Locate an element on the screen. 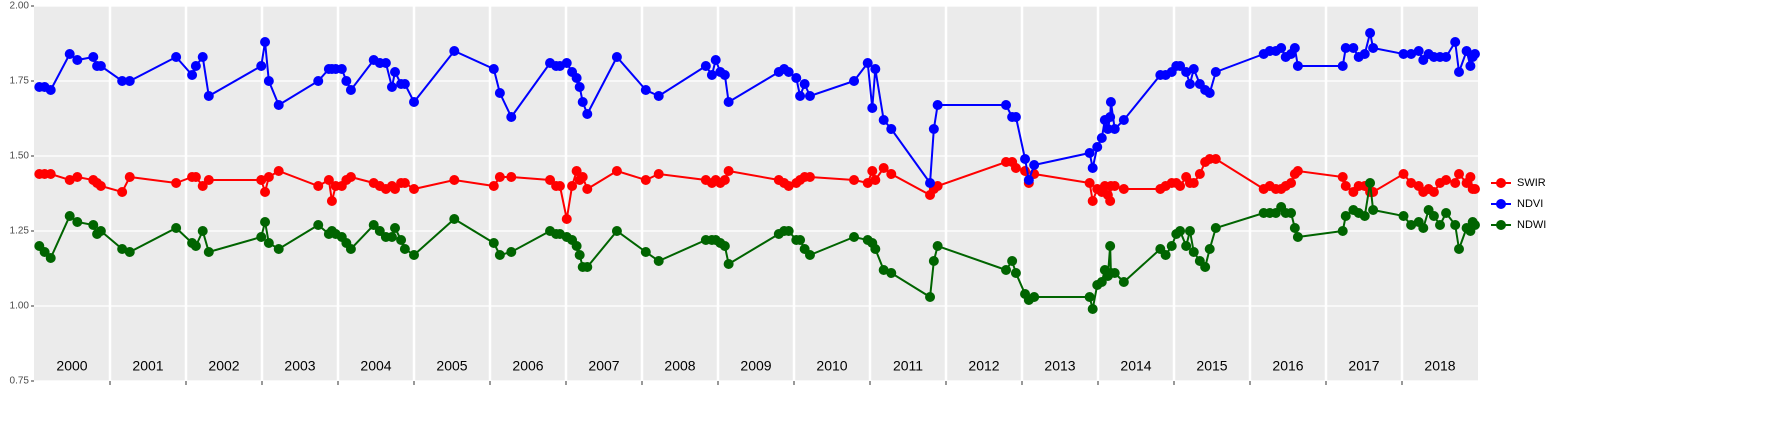 This screenshot has width=1773, height=442. year-label: 2011 is located at coordinates (908, 366).